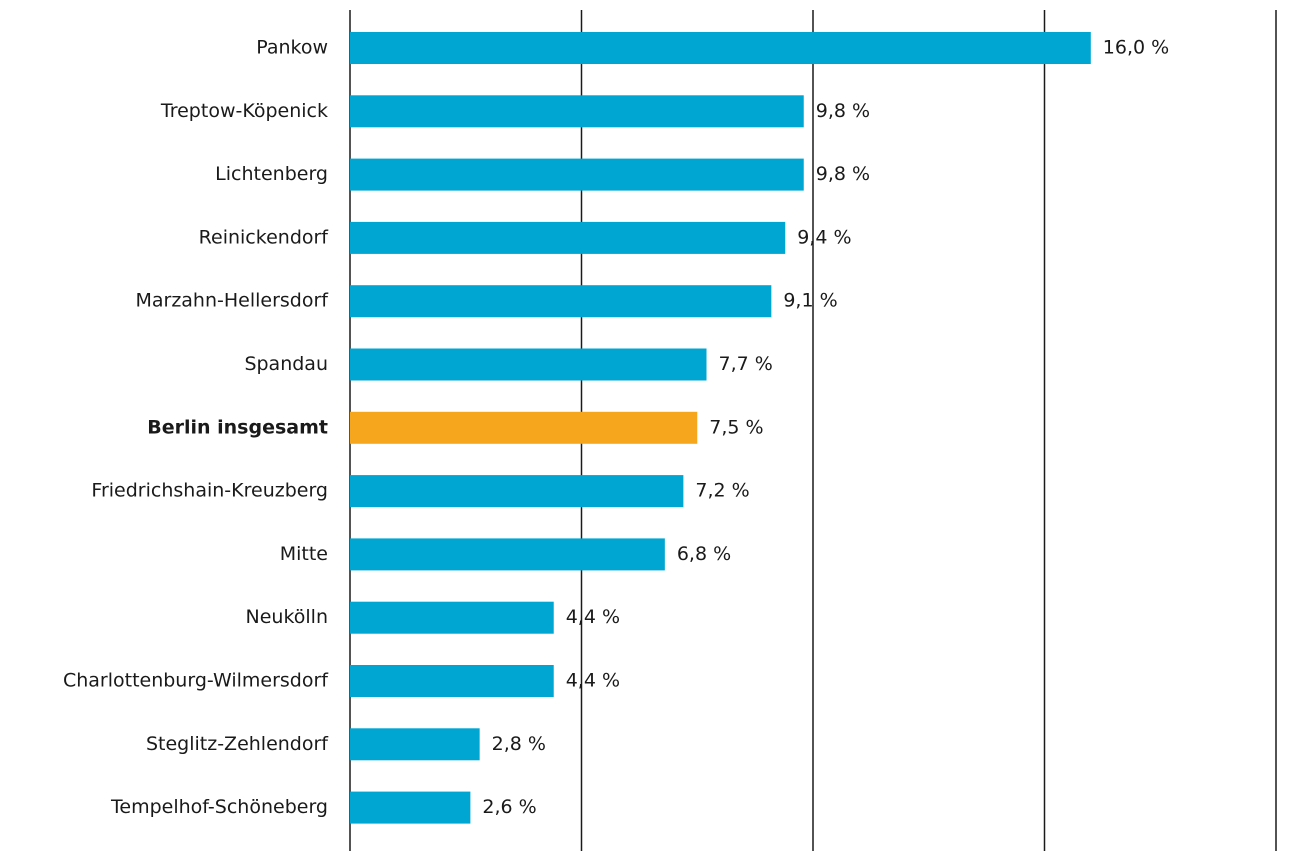 Image resolution: width=1290 pixels, height=851 pixels. What do you see at coordinates (824, 237) in the screenshot?
I see `value-label: 9,4 %` at bounding box center [824, 237].